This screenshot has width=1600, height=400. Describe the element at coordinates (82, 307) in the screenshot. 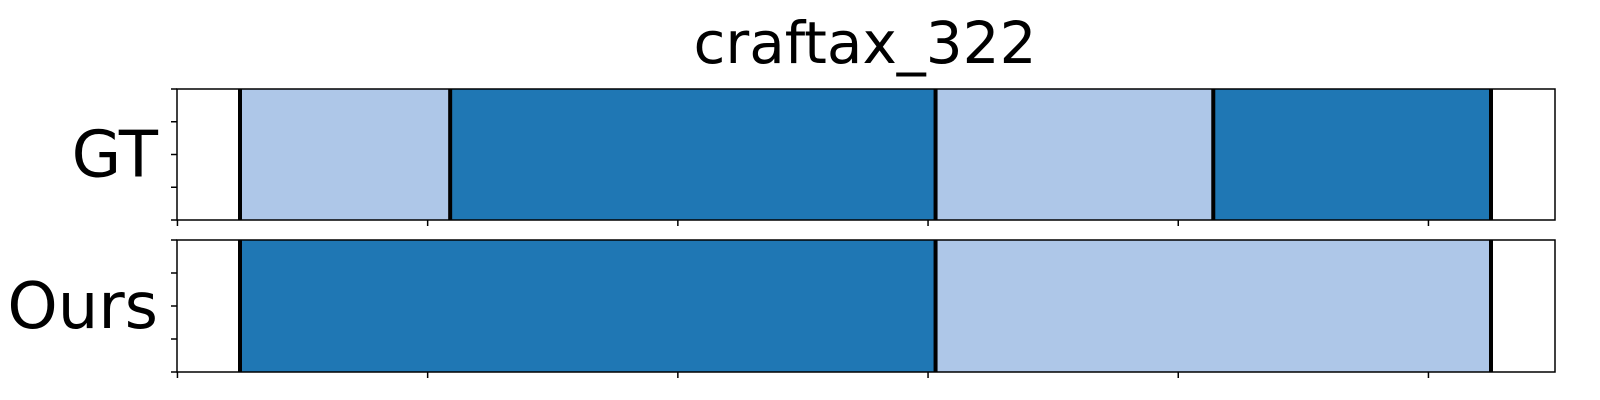

I see `row-label-ours: Ours` at that location.